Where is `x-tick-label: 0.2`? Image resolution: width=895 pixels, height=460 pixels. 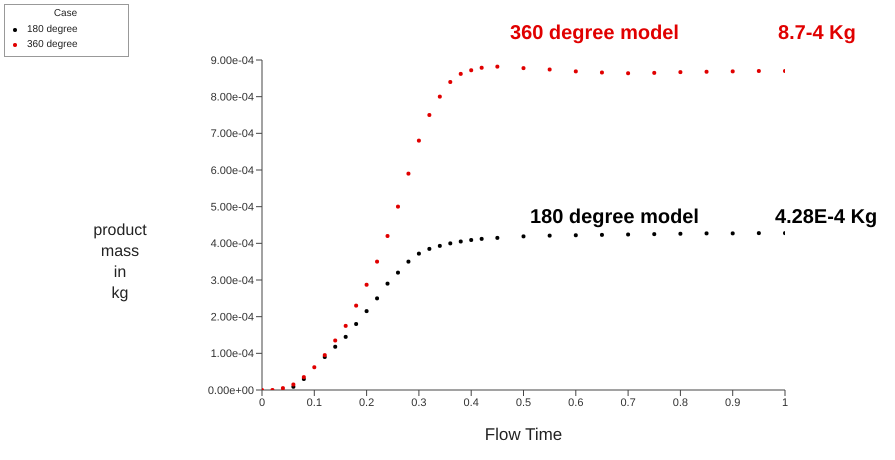 x-tick-label: 0.2 is located at coordinates (366, 402).